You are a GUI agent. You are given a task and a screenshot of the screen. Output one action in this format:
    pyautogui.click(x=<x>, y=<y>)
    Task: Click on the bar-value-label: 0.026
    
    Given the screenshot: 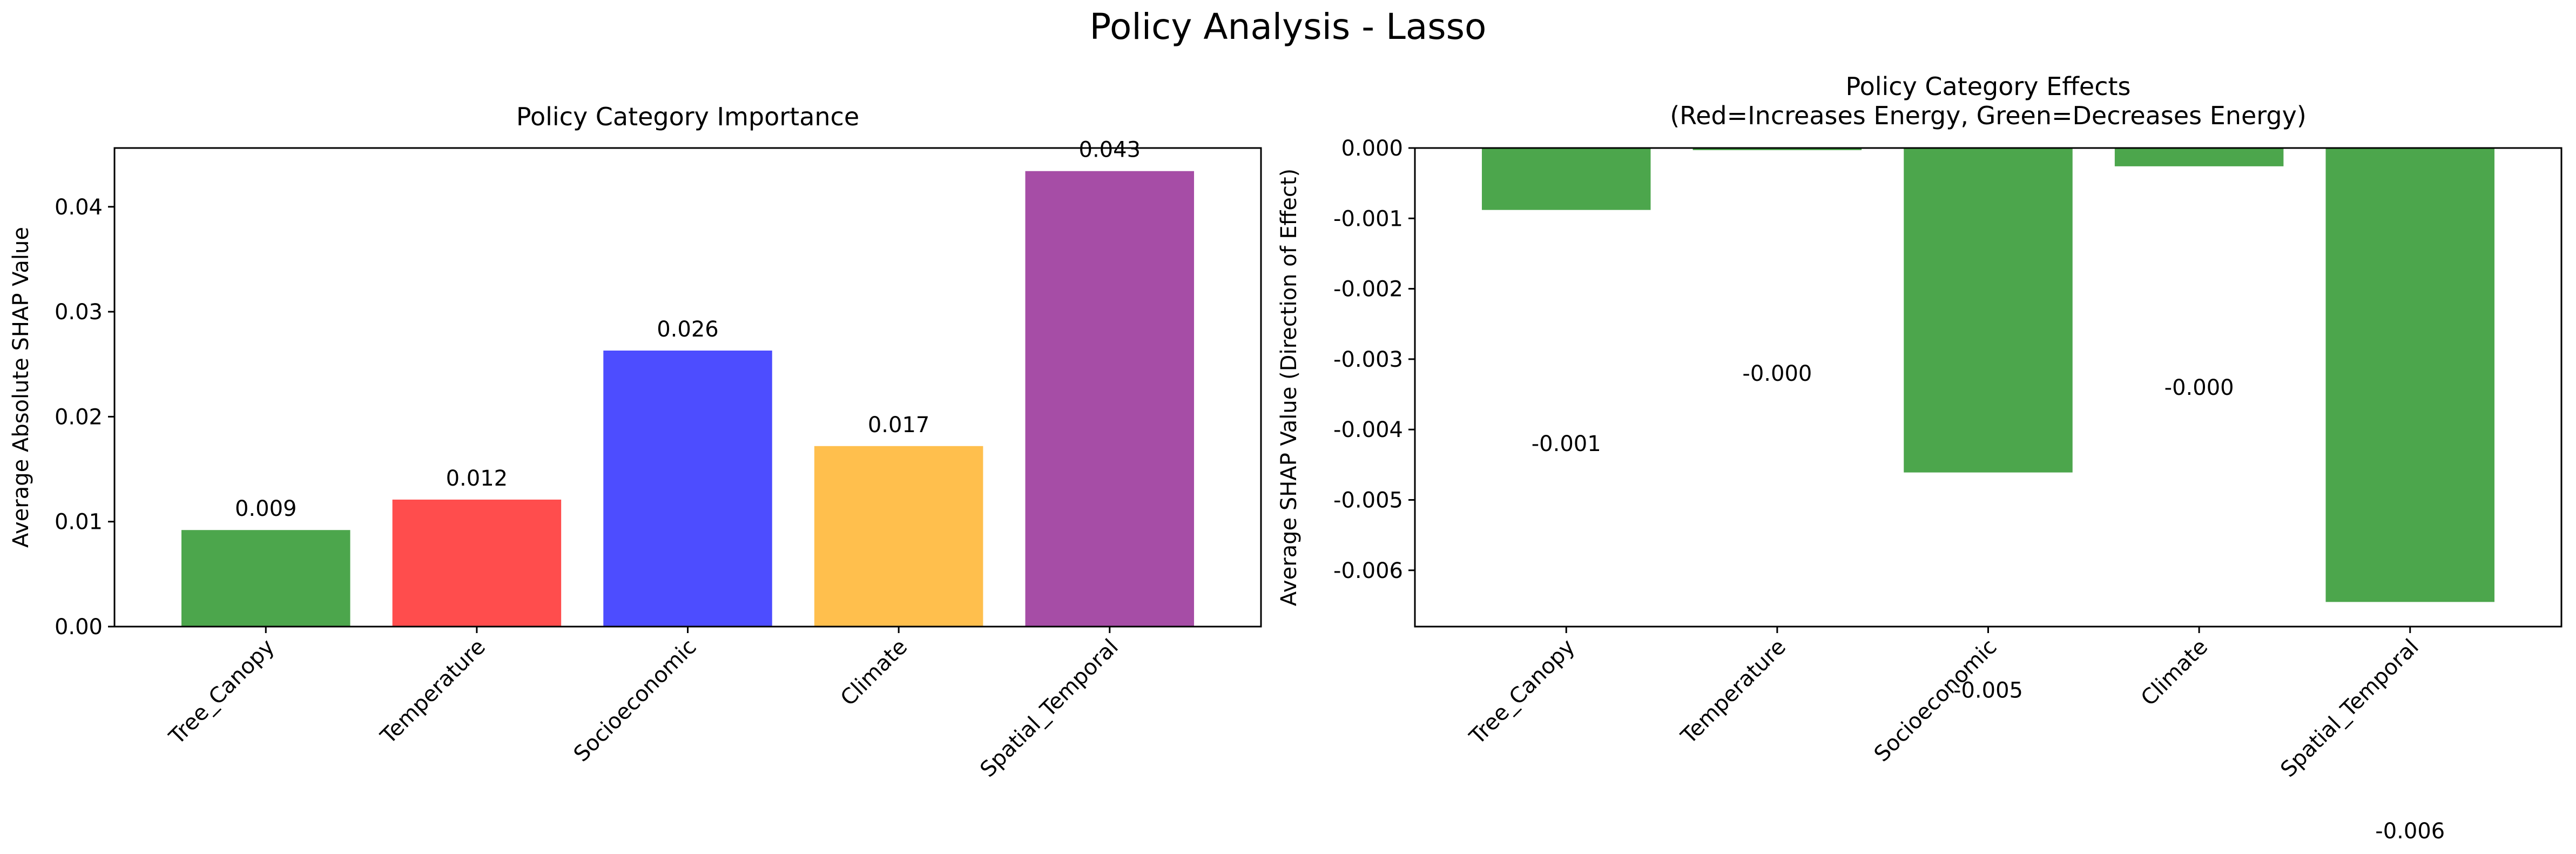 What is the action you would take?
    pyautogui.click(x=688, y=329)
    